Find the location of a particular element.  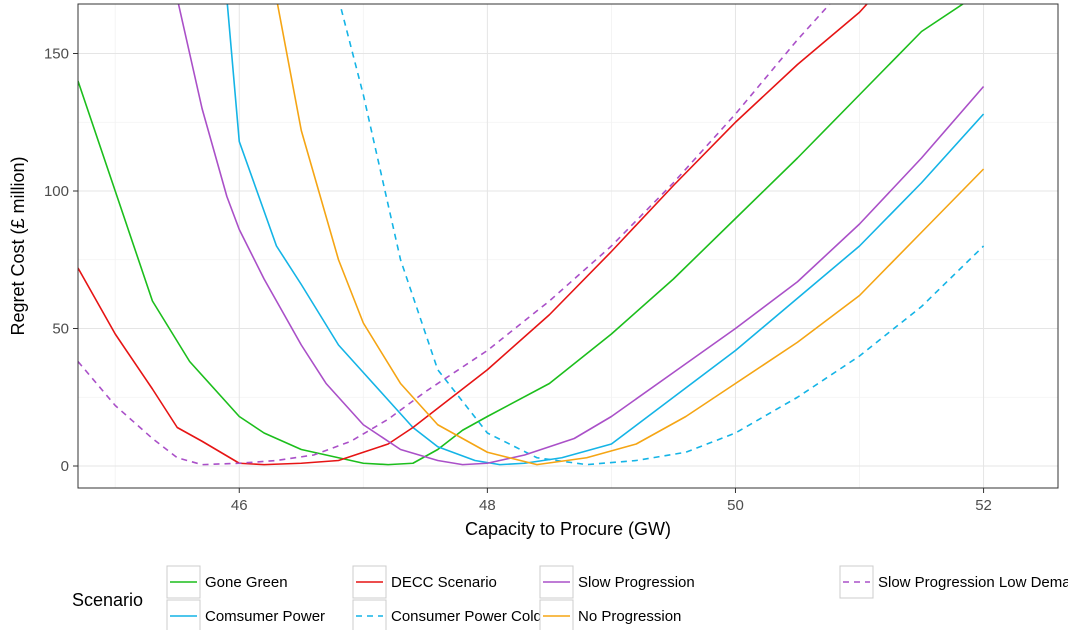

y-tick-label: 0 is located at coordinates (65, 466).